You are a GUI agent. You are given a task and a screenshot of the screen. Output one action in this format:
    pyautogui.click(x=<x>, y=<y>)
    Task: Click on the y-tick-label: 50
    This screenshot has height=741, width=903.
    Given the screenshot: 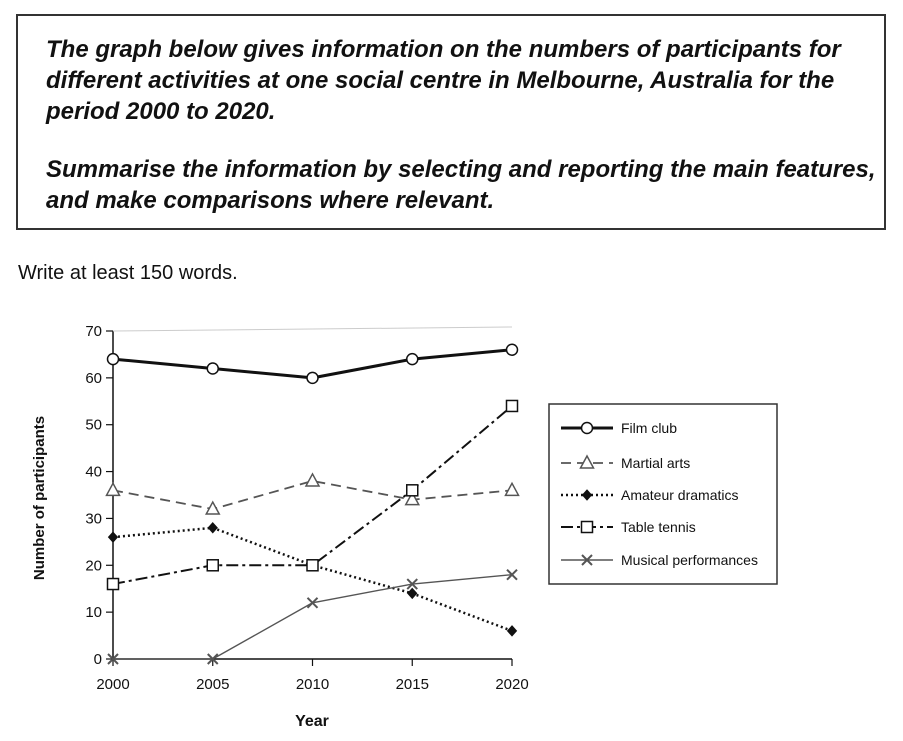 What is the action you would take?
    pyautogui.click(x=93, y=425)
    